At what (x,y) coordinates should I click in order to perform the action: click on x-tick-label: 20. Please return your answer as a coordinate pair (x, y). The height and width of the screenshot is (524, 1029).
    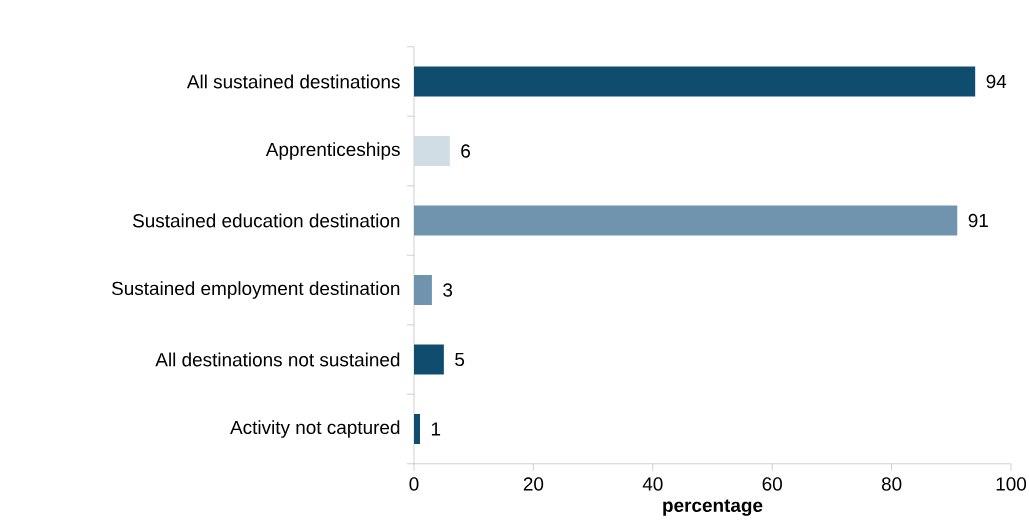
    Looking at the image, I should click on (533, 484).